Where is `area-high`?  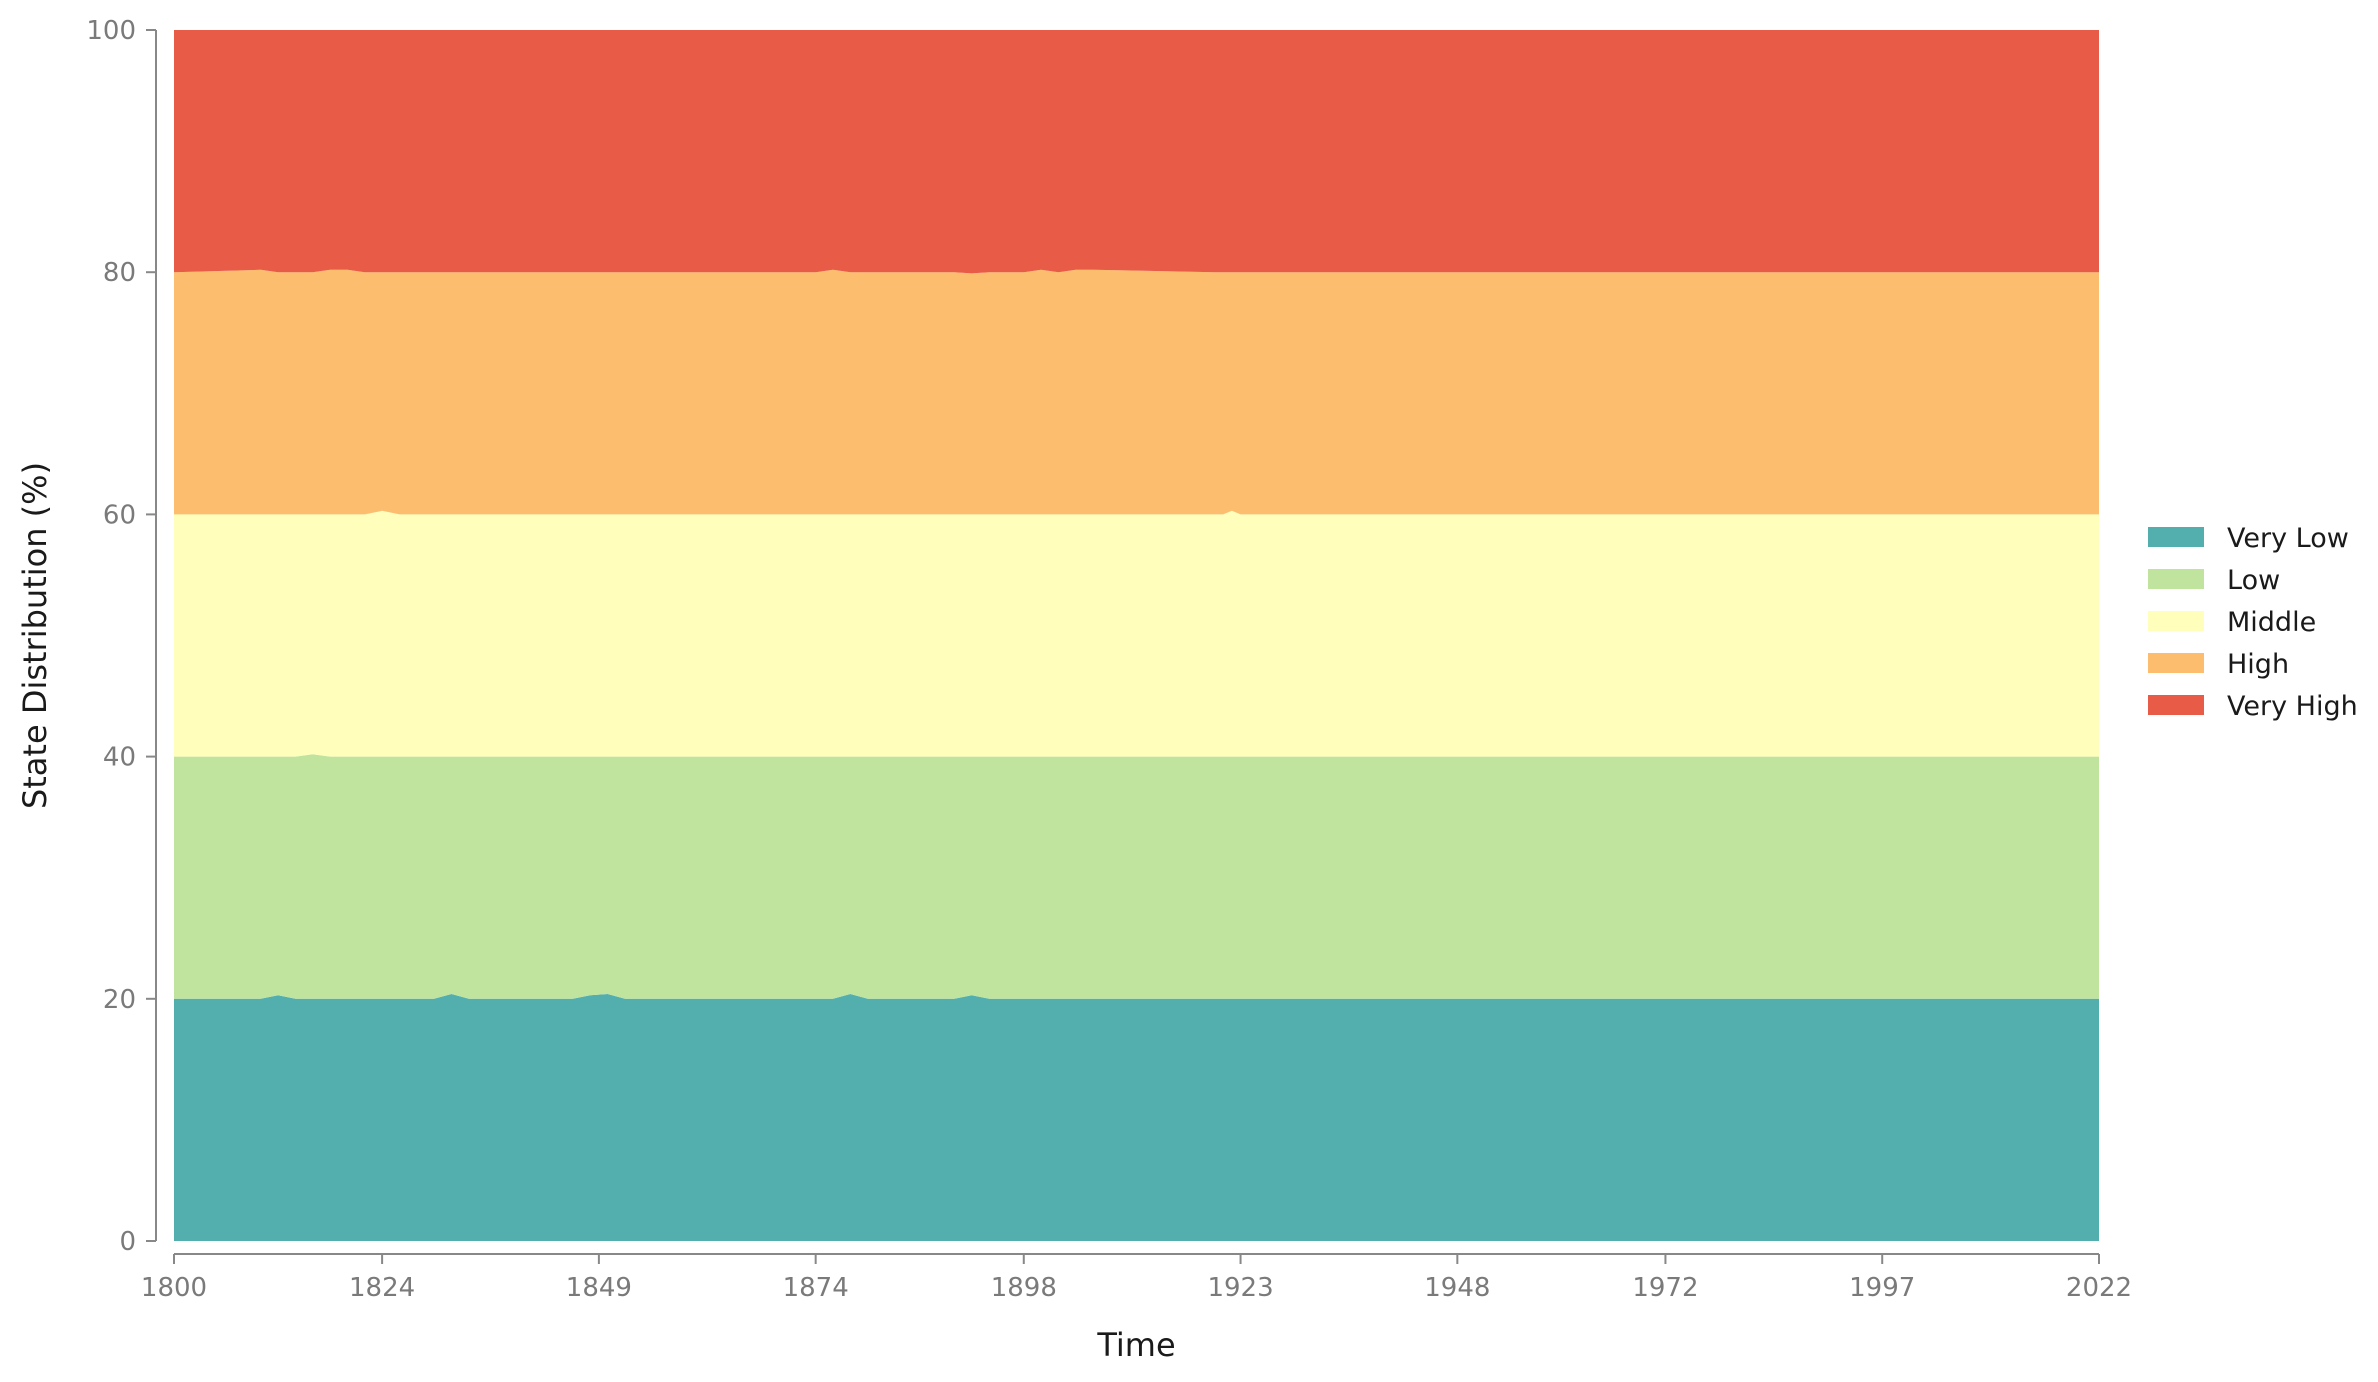
area-high is located at coordinates (1136, 392).